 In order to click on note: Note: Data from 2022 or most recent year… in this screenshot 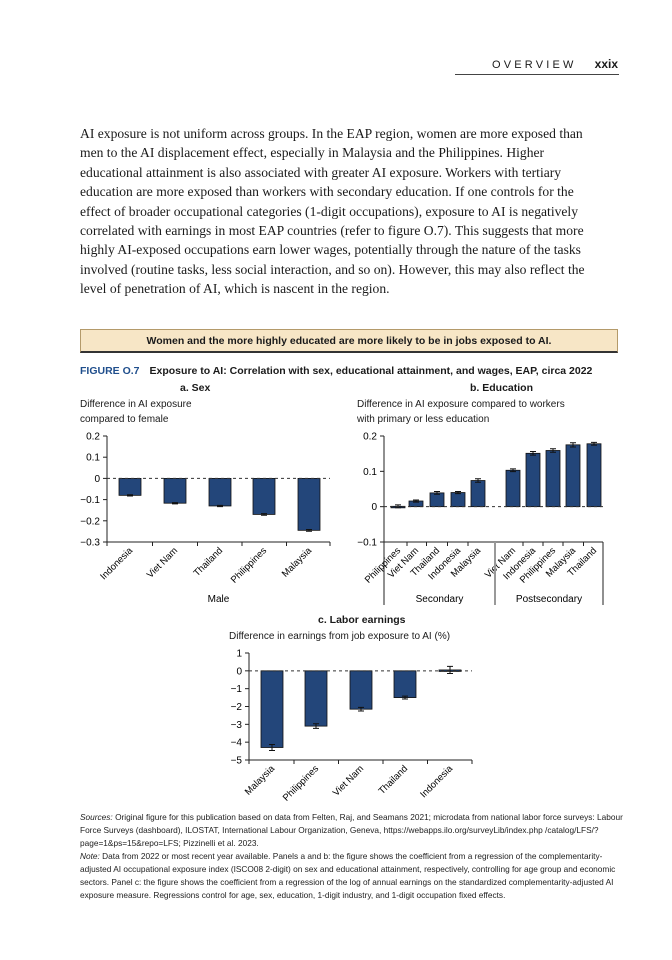, I will do `click(352, 876)`.